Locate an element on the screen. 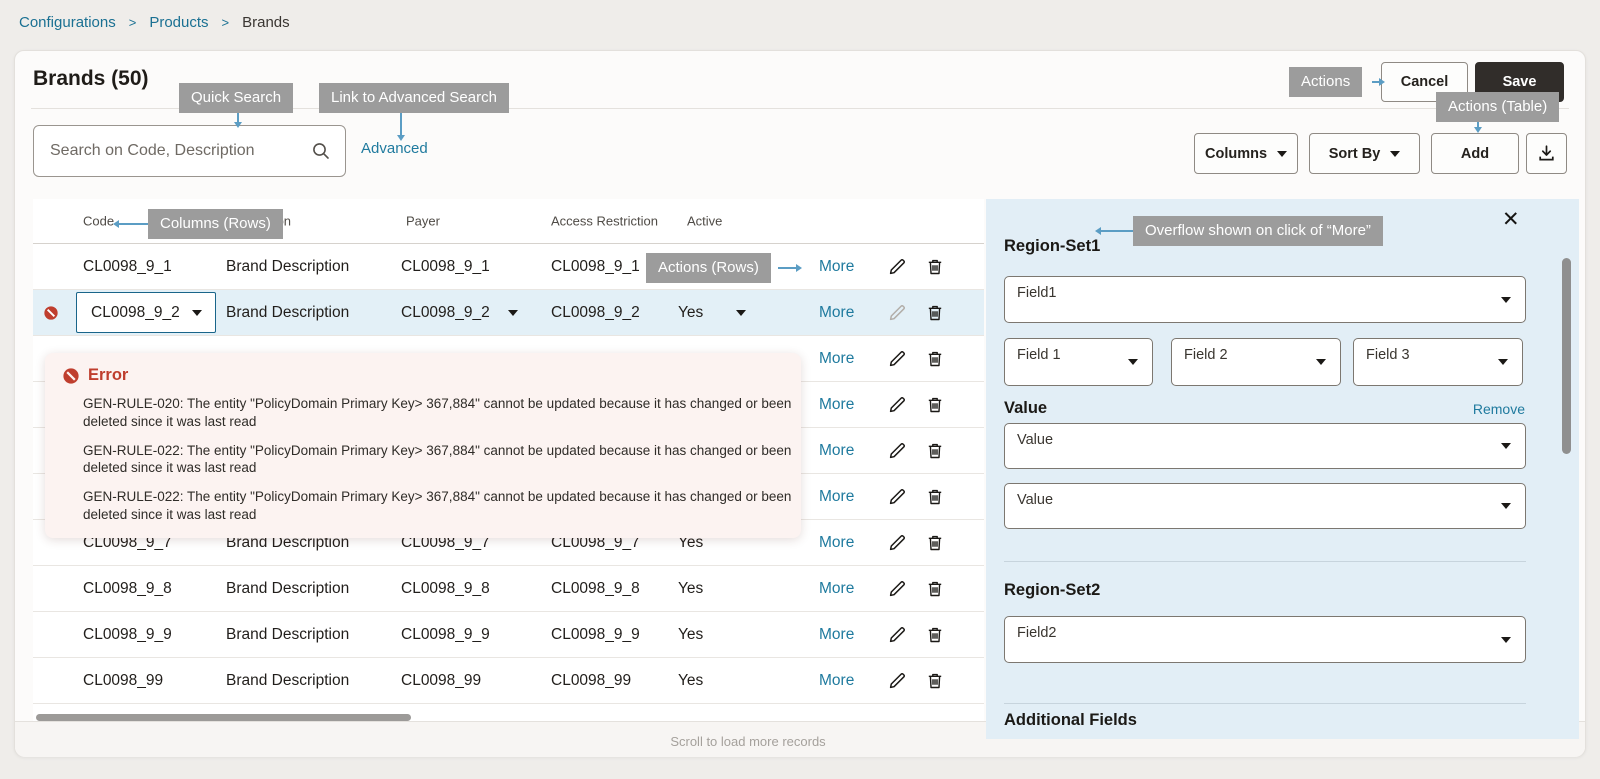 The height and width of the screenshot is (779, 1600). columns-dropdown-button: Columns is located at coordinates (1246, 153).